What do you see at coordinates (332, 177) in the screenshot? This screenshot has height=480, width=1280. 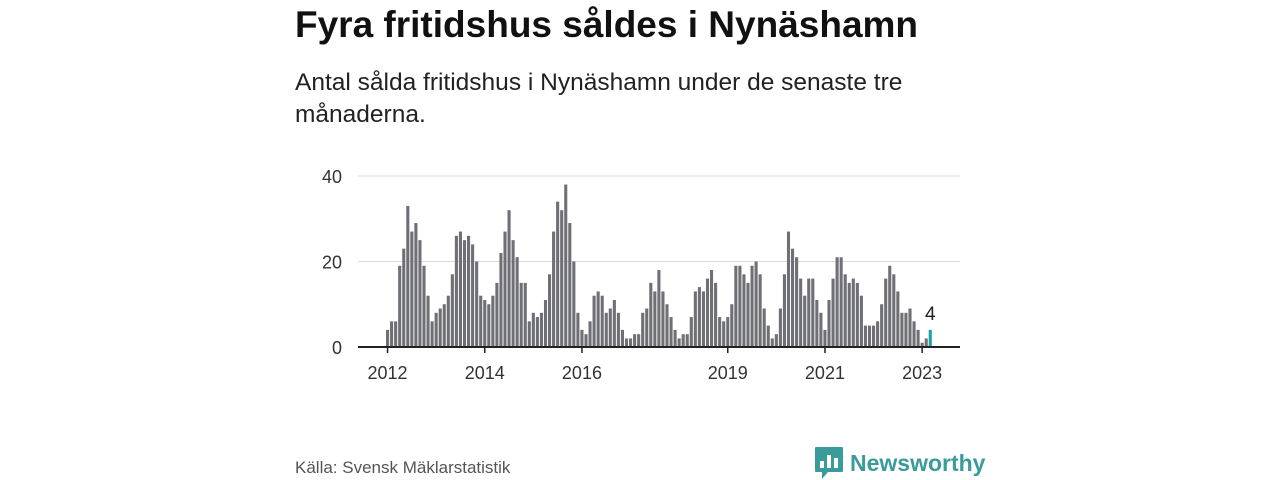 I see `y-tick-label: 40` at bounding box center [332, 177].